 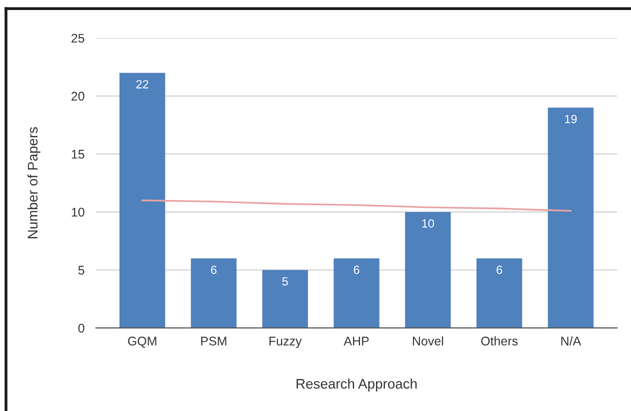 What do you see at coordinates (571, 119) in the screenshot?
I see `data-label: 19` at bounding box center [571, 119].